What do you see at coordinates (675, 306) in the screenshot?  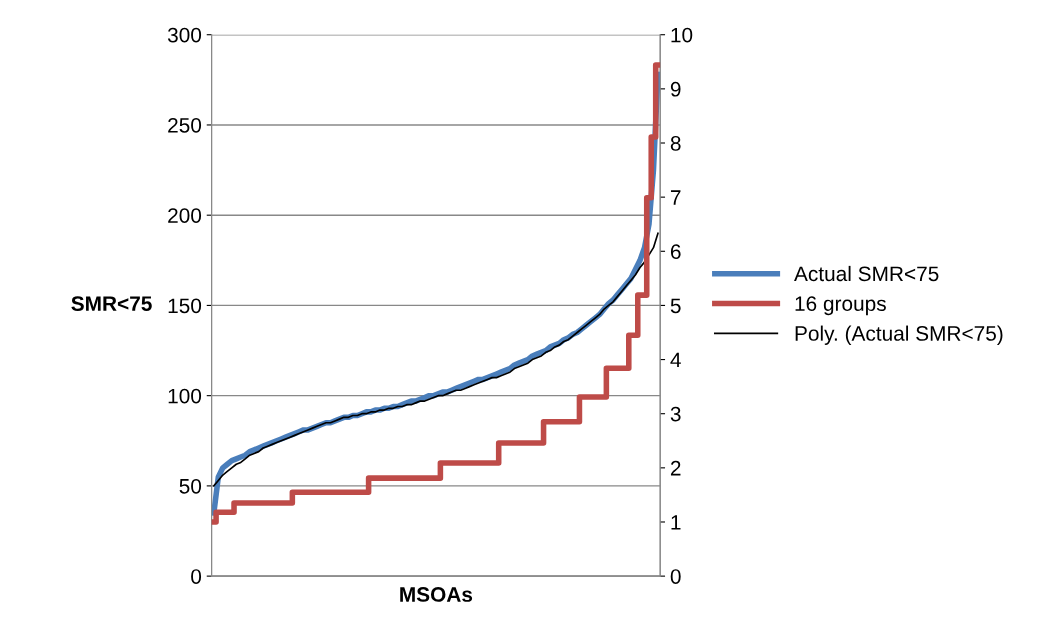 I see `y2-tick-label: 5` at bounding box center [675, 306].